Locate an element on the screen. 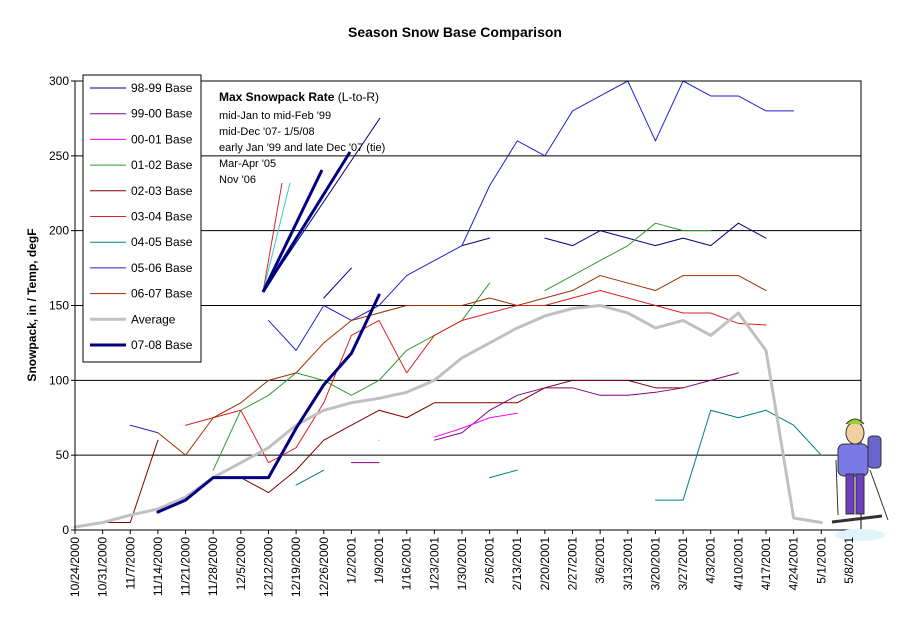 The width and height of the screenshot is (911, 628). x-tick-label: 2/13/2001 is located at coordinates (517, 564).